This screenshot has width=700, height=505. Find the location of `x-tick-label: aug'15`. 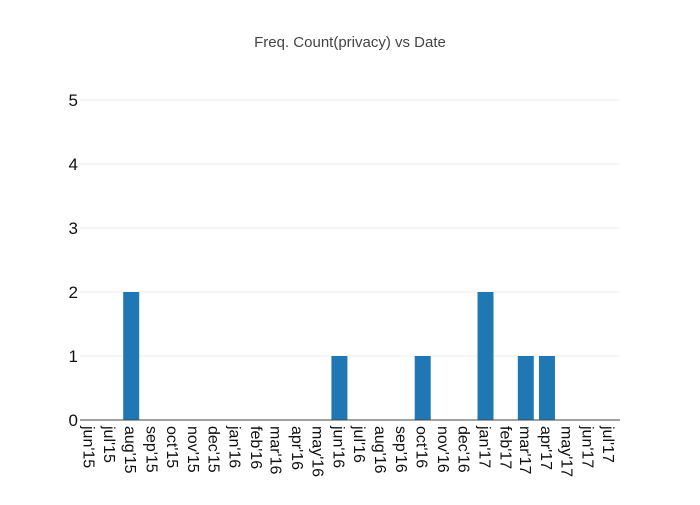

x-tick-label: aug'15 is located at coordinates (129, 450).